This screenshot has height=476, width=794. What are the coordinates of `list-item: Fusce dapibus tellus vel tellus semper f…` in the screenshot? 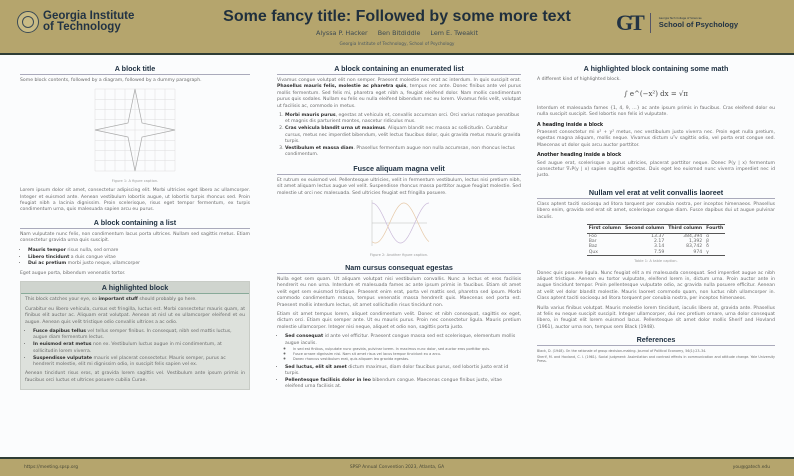 It's located at (139, 335).